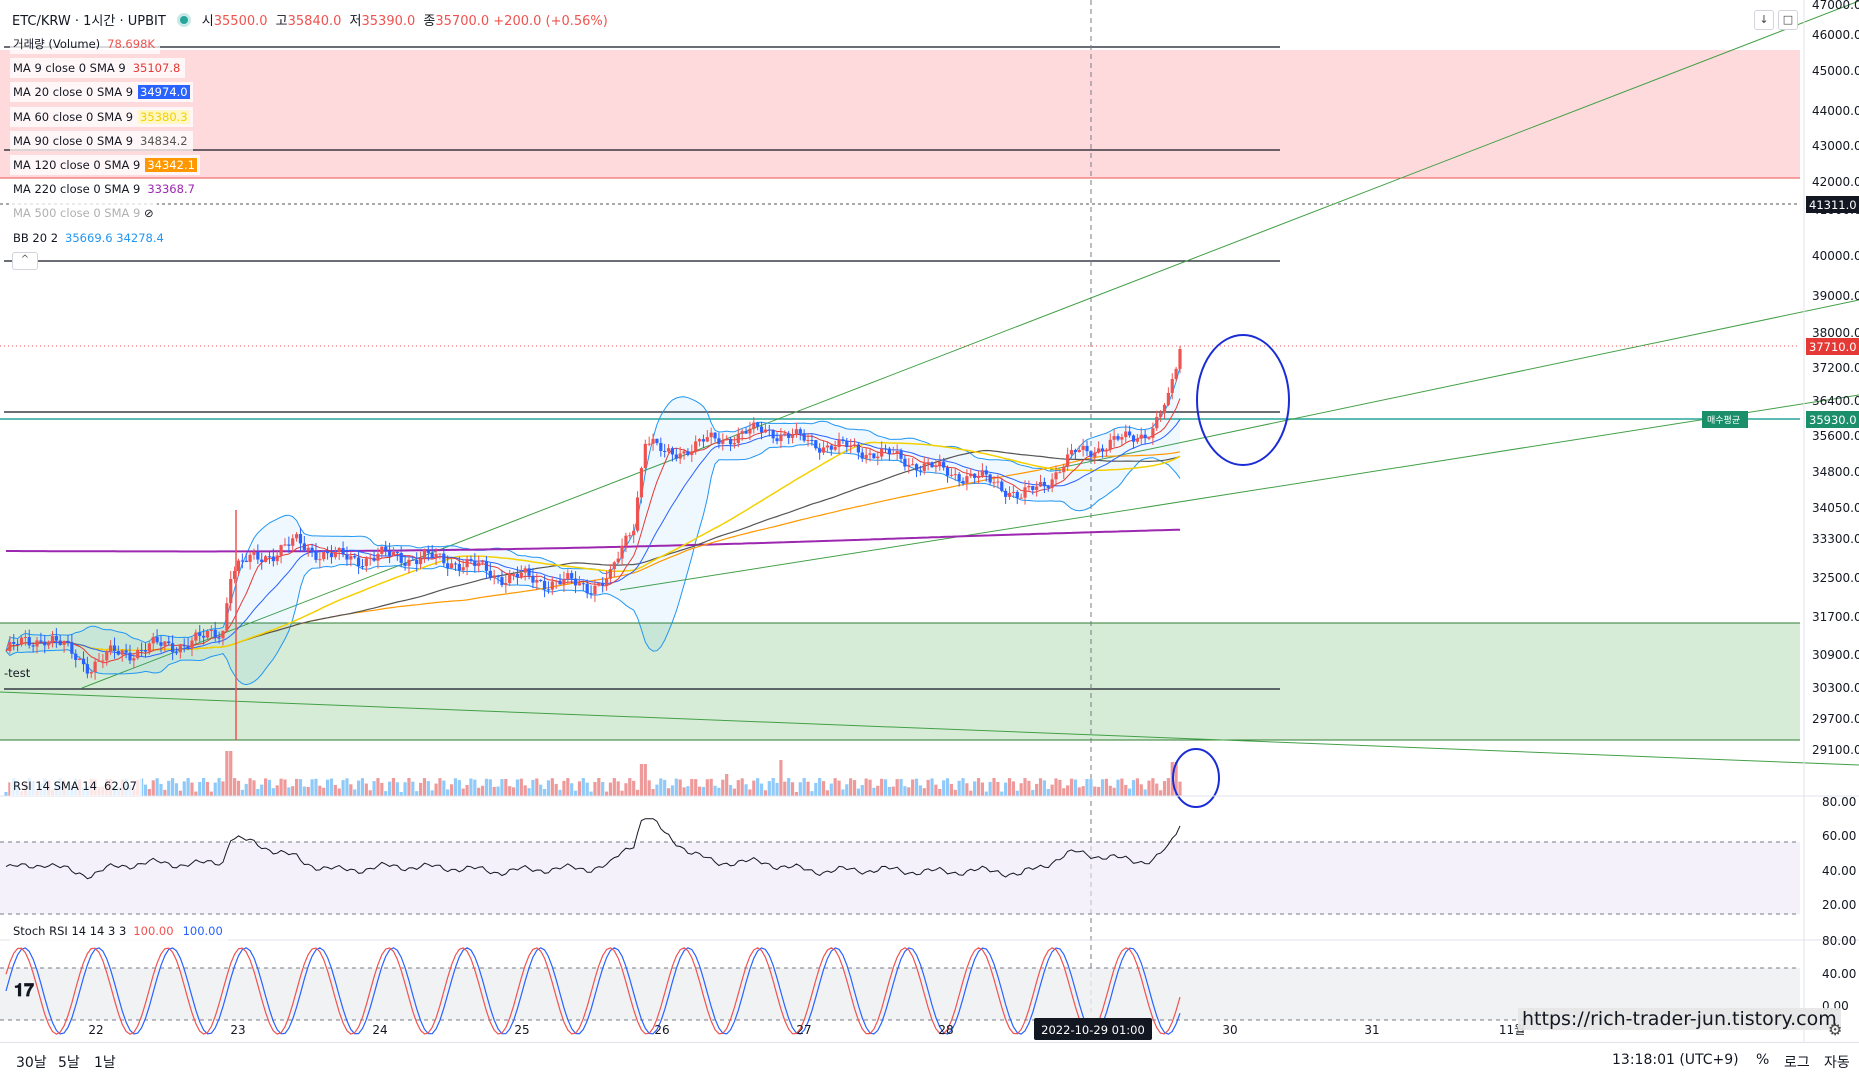  What do you see at coordinates (25, 261) in the screenshot?
I see `collapse-legend-button: ^` at bounding box center [25, 261].